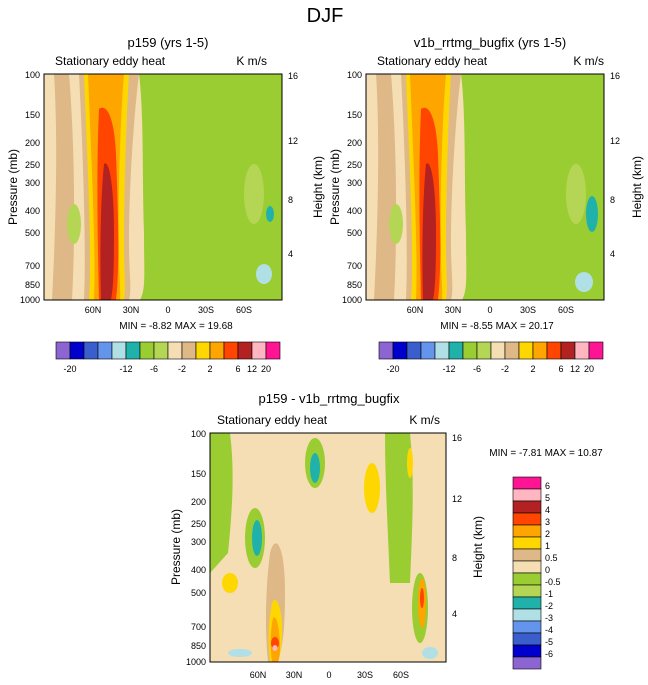  Describe the element at coordinates (547, 498) in the screenshot. I see `panel-3-colorbar-label: 5` at that location.